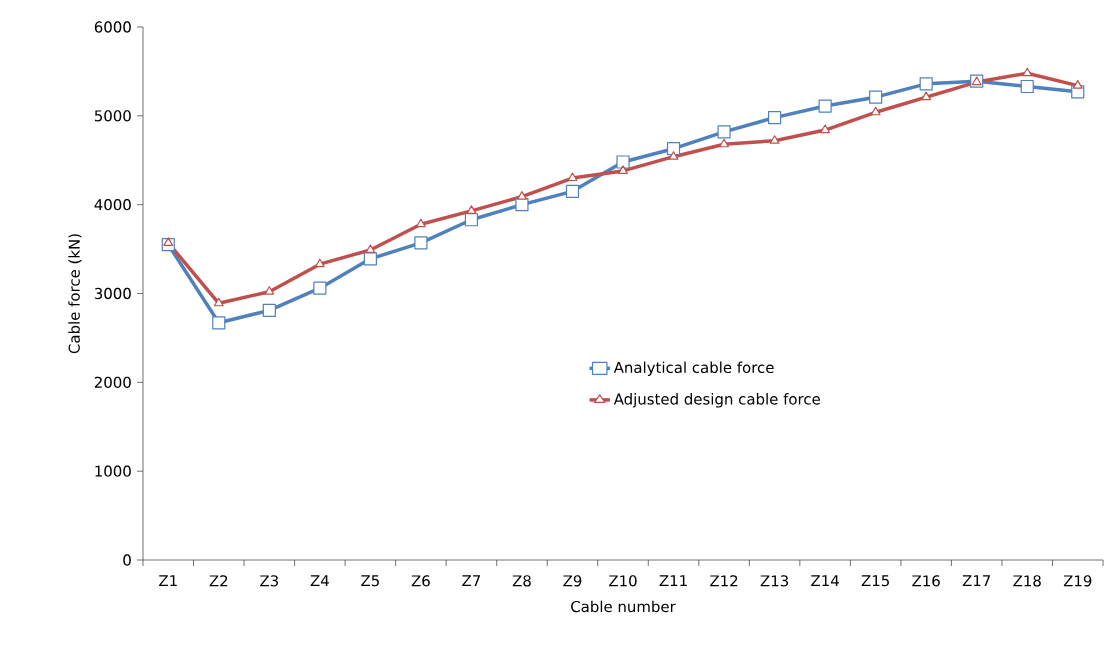  I want to click on x-tick-label: Z10, so click(623, 581).